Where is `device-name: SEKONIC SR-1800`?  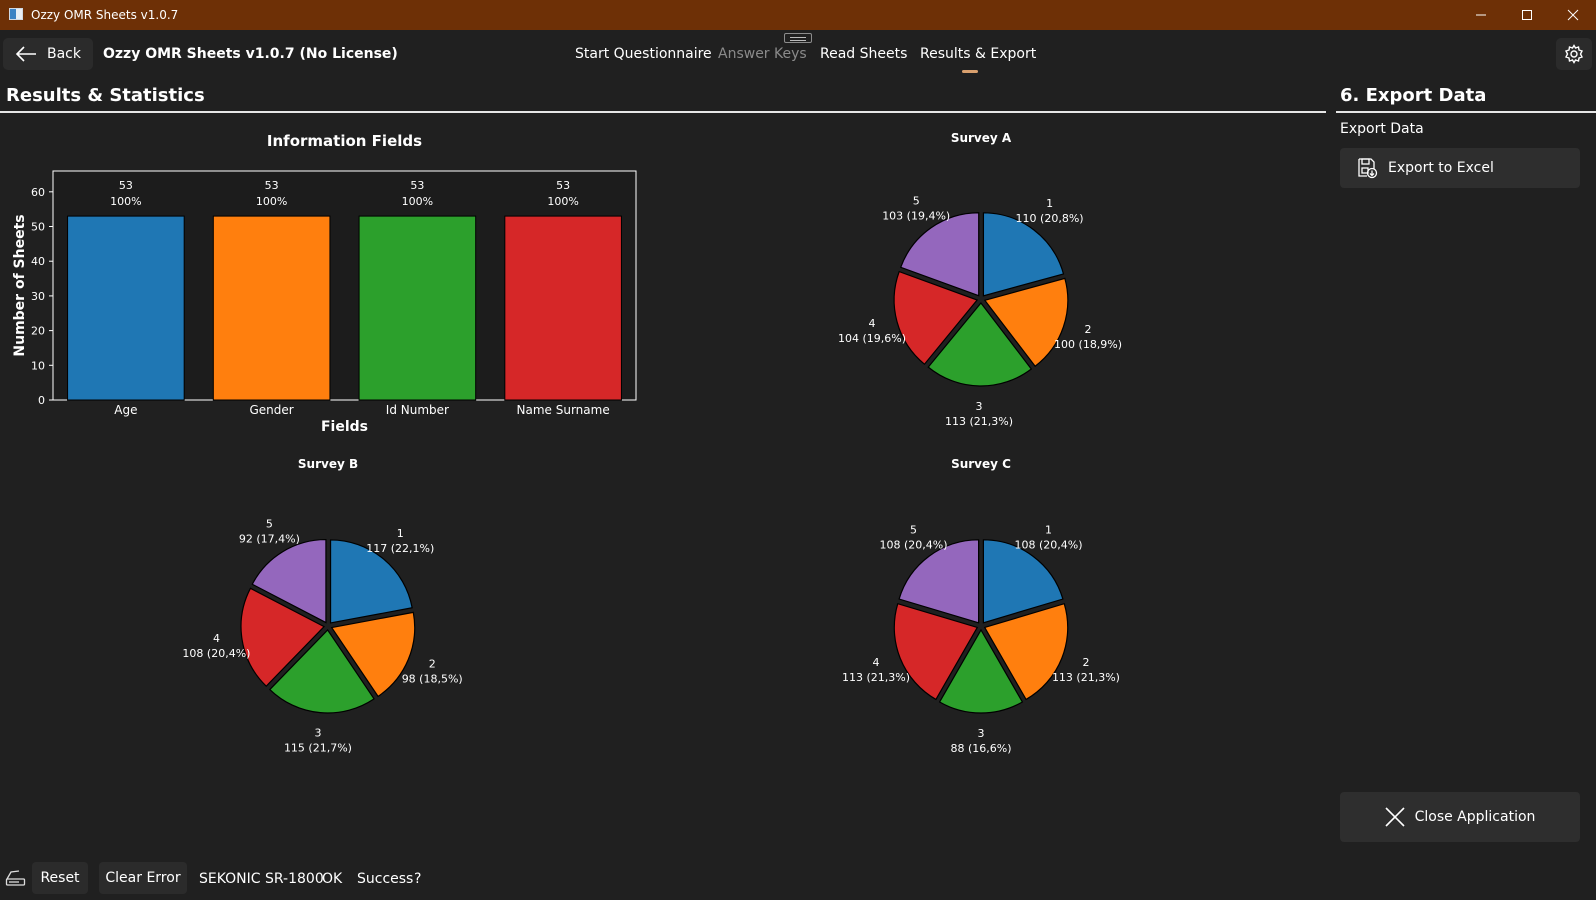 device-name: SEKONIC SR-1800 is located at coordinates (261, 879).